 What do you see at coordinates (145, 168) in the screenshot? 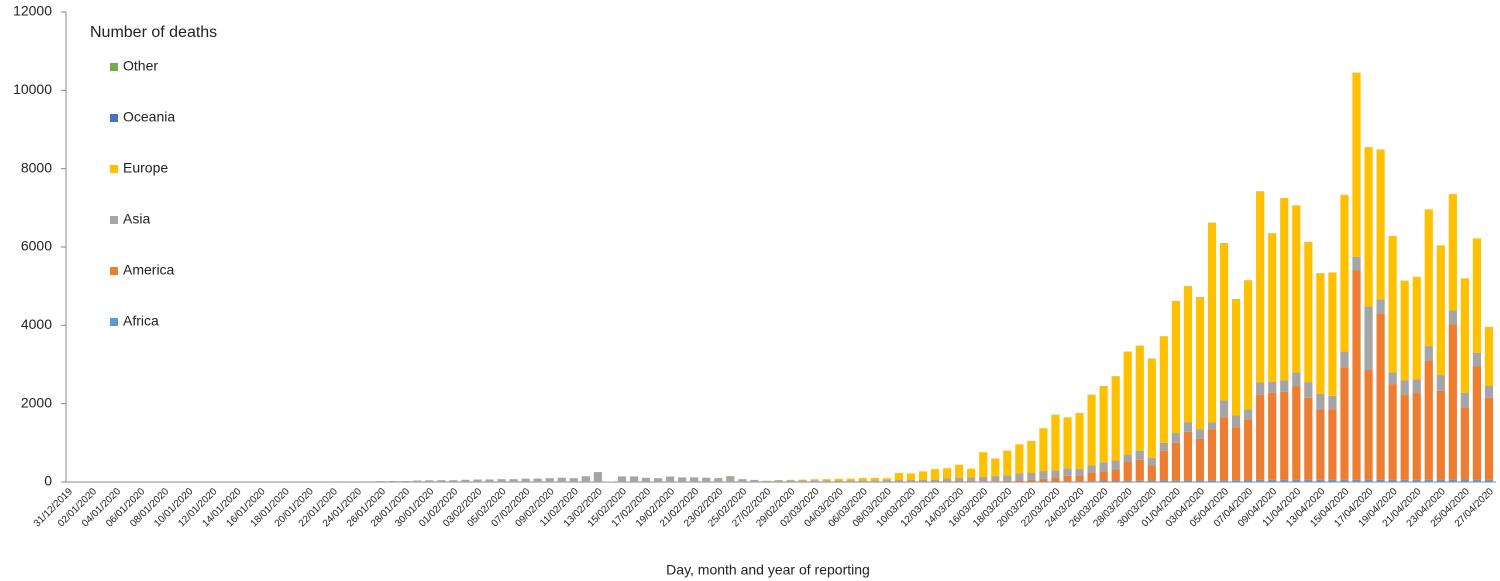
I see `legend-label: Europe` at bounding box center [145, 168].